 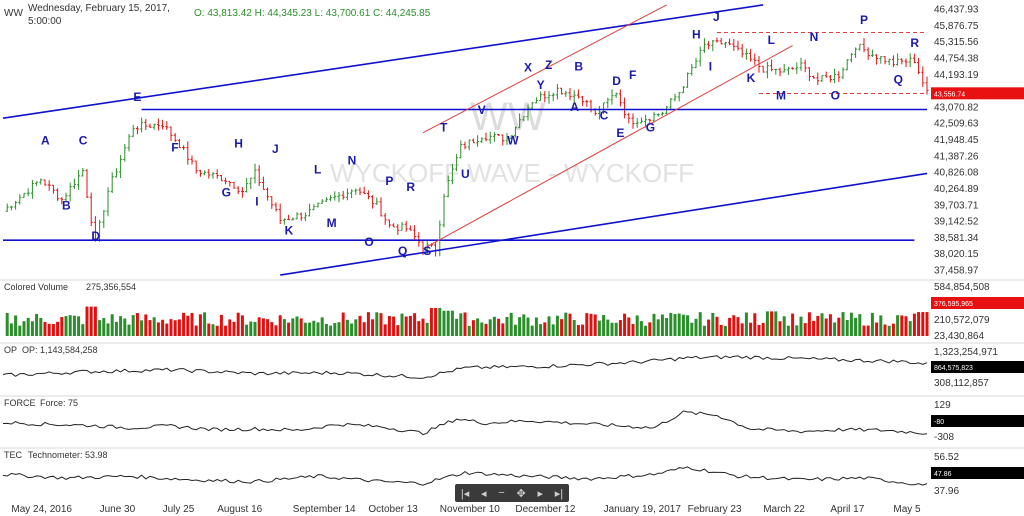 What do you see at coordinates (41, 509) in the screenshot?
I see `date-tick-label: May 24, 2016` at bounding box center [41, 509].